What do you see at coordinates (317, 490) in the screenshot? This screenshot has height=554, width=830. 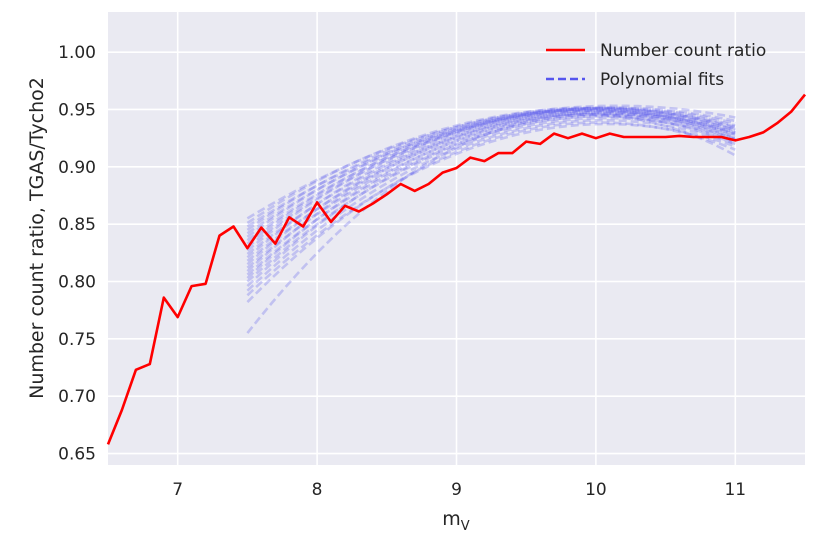 I see `x-tick-label: 8` at bounding box center [317, 490].